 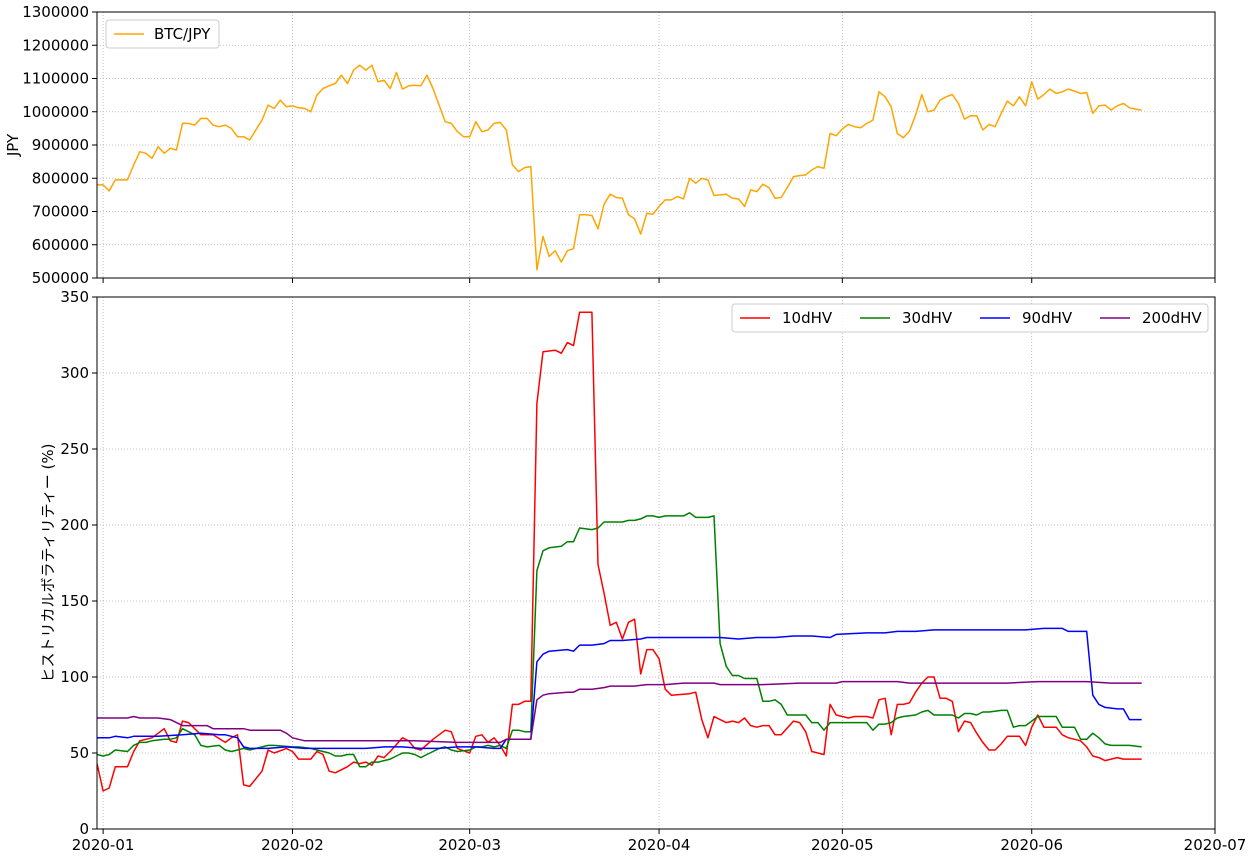 What do you see at coordinates (60, 245) in the screenshot?
I see `y-tick-label: 600000` at bounding box center [60, 245].